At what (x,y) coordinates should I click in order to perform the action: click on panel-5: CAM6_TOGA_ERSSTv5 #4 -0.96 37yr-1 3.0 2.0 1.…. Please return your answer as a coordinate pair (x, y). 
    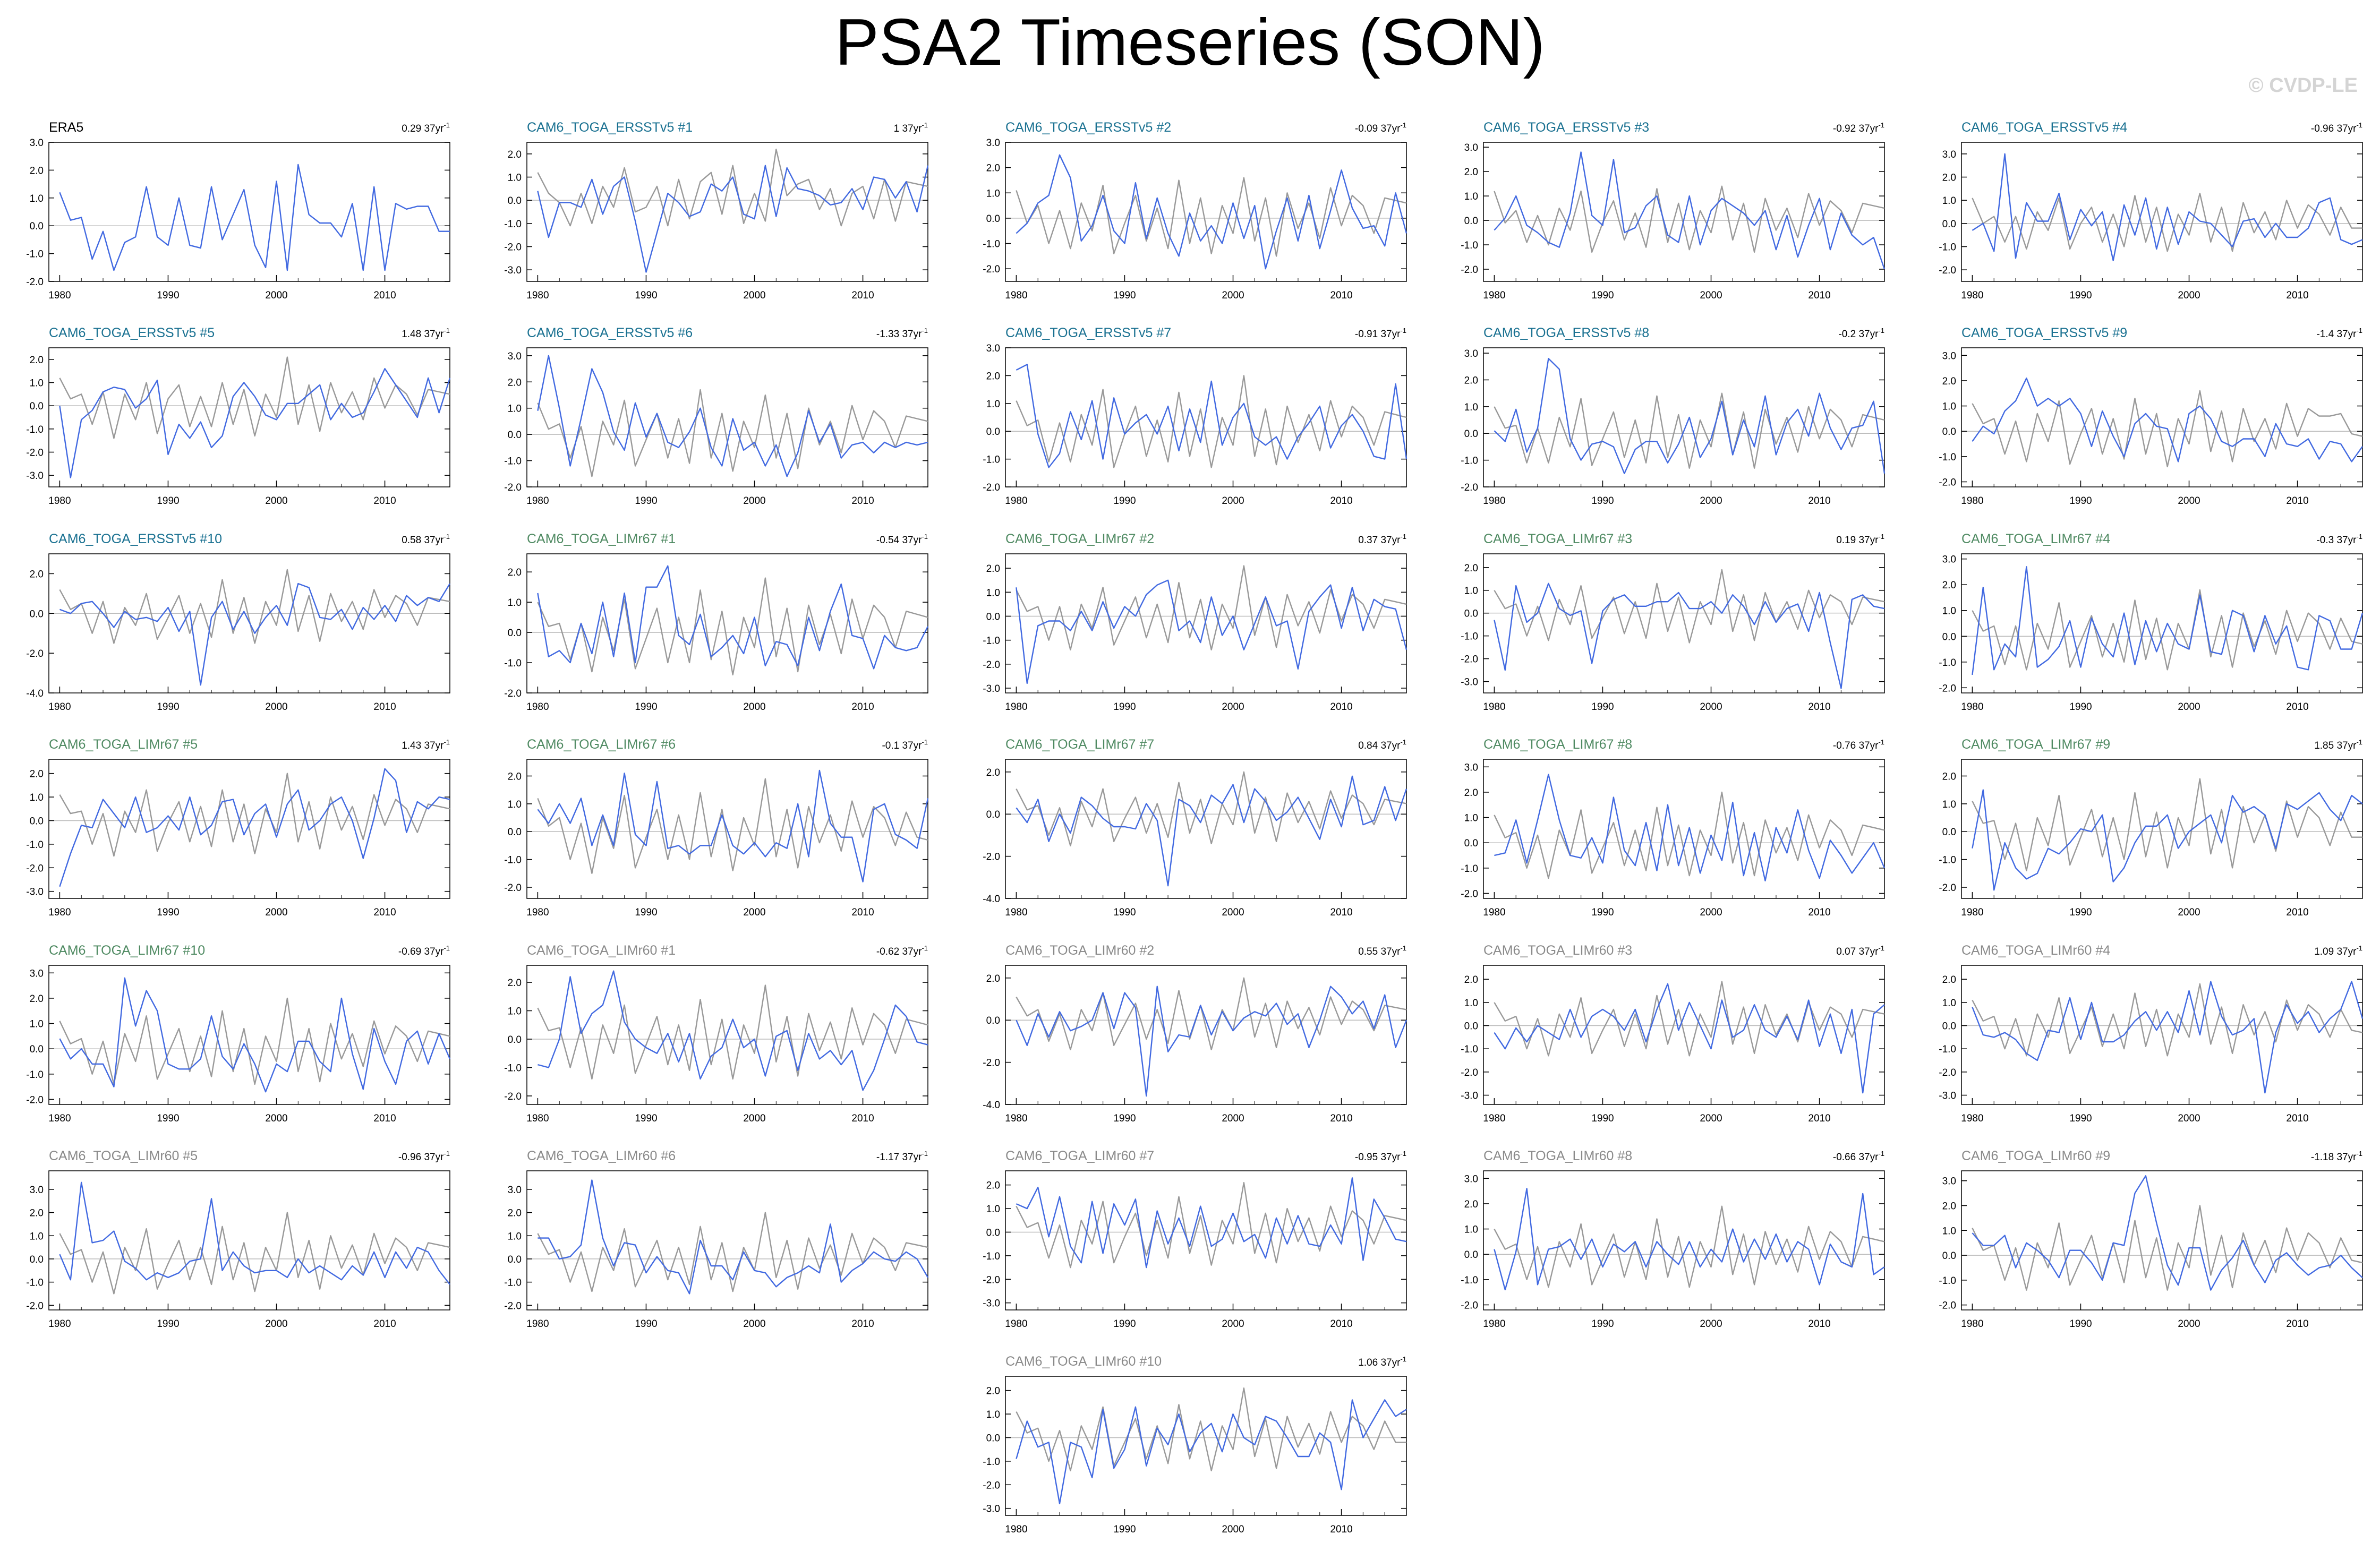
    Looking at the image, I should click on (2151, 210).